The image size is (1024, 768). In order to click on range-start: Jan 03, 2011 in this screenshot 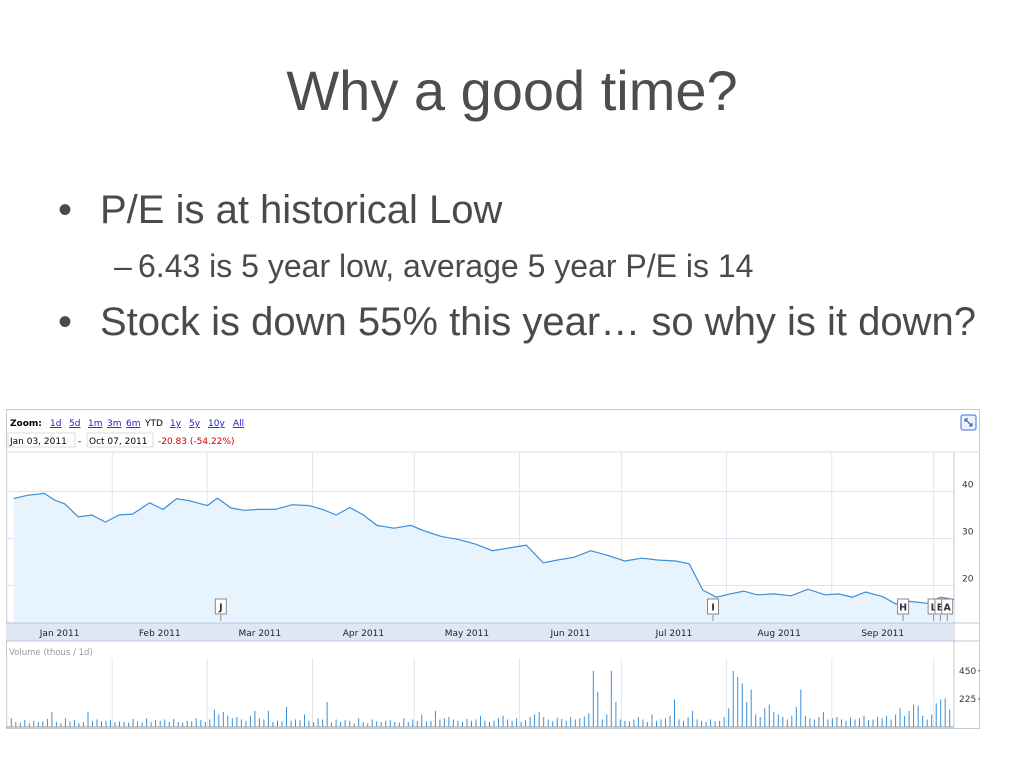, I will do `click(38, 442)`.